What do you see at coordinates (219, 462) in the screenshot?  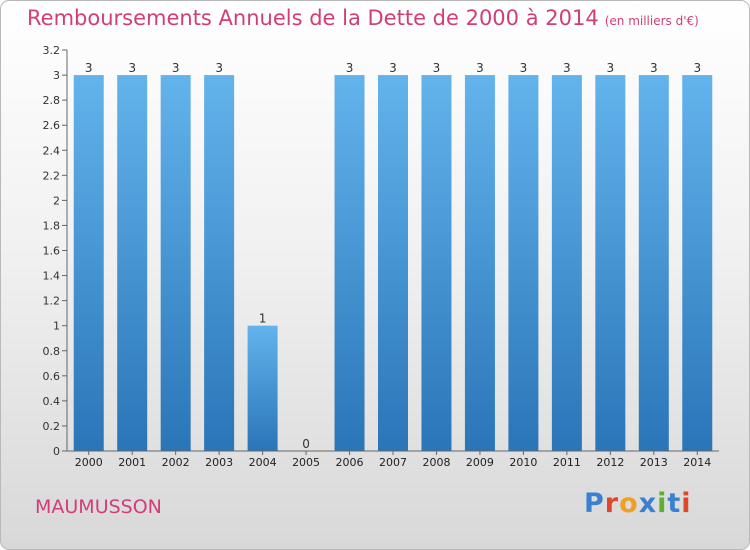 I see `x-tick-label: 2003` at bounding box center [219, 462].